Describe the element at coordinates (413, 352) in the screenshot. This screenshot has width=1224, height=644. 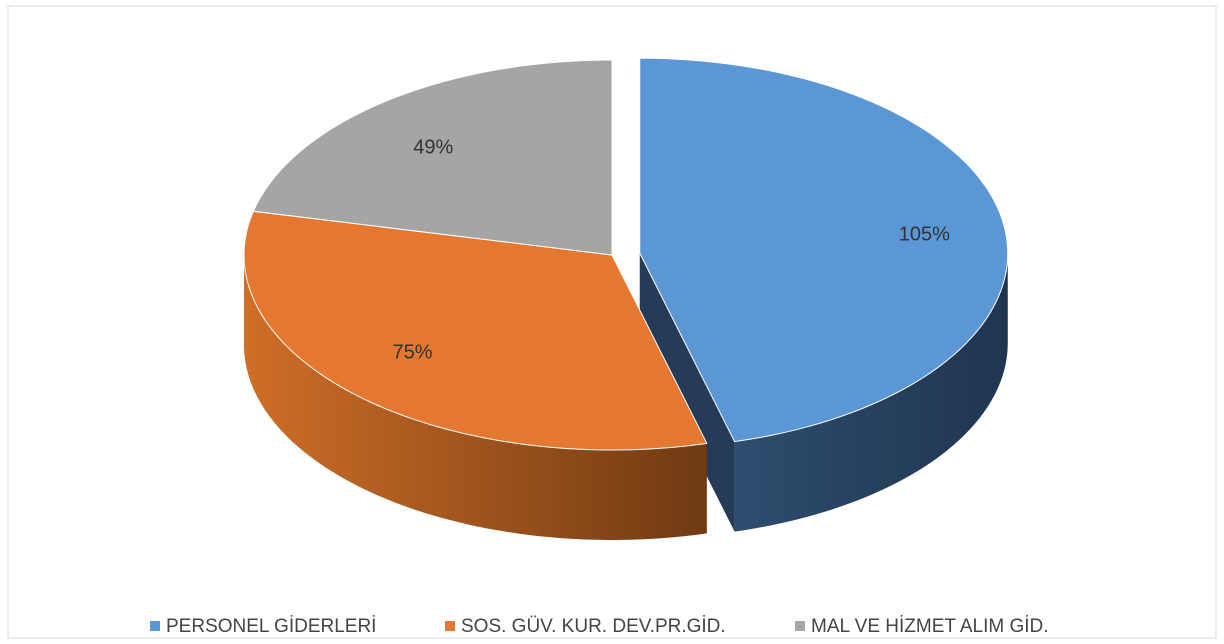
I see `data-label: 75%` at that location.